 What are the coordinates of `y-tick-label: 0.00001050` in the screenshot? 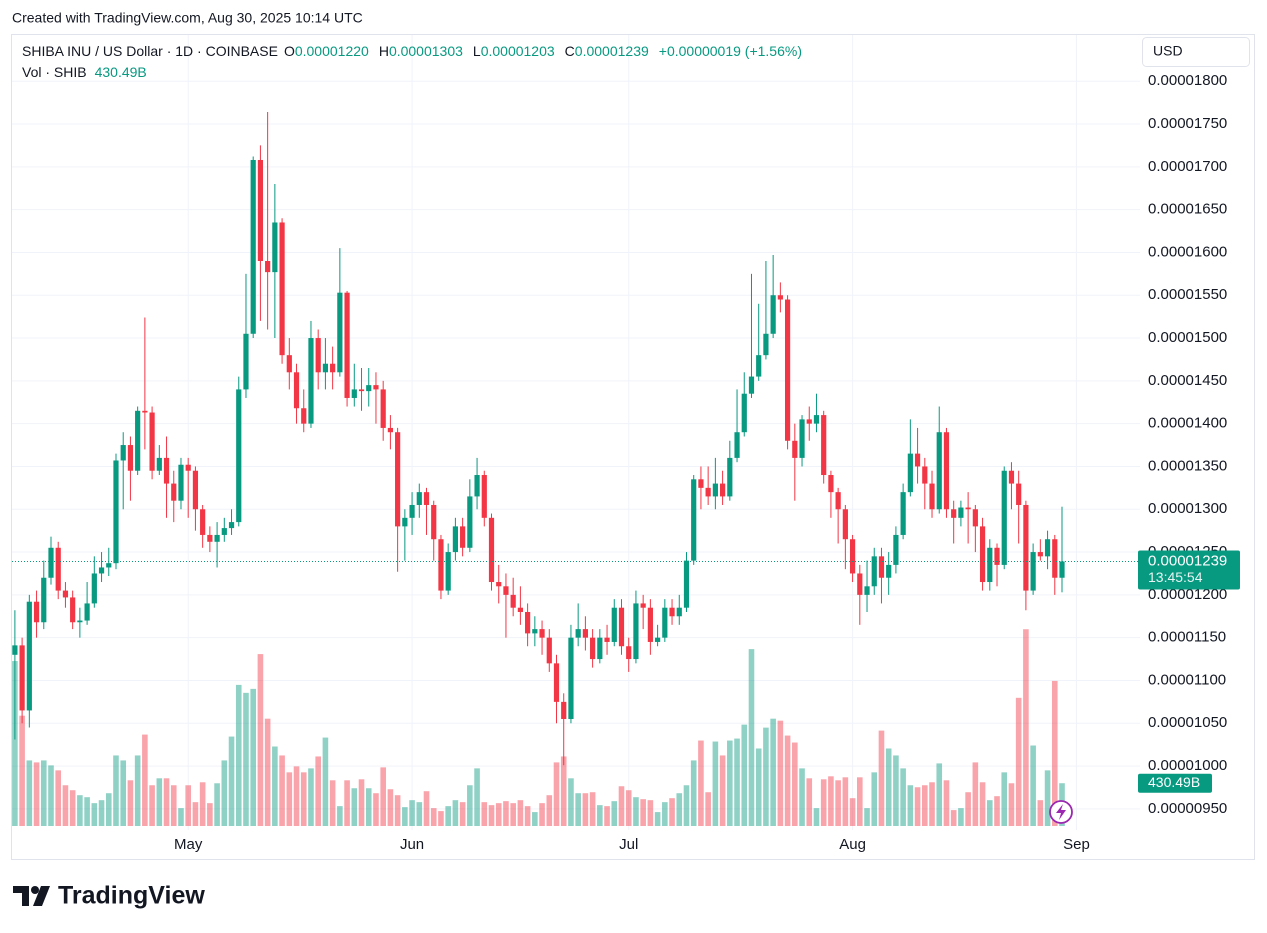 It's located at (1187, 722).